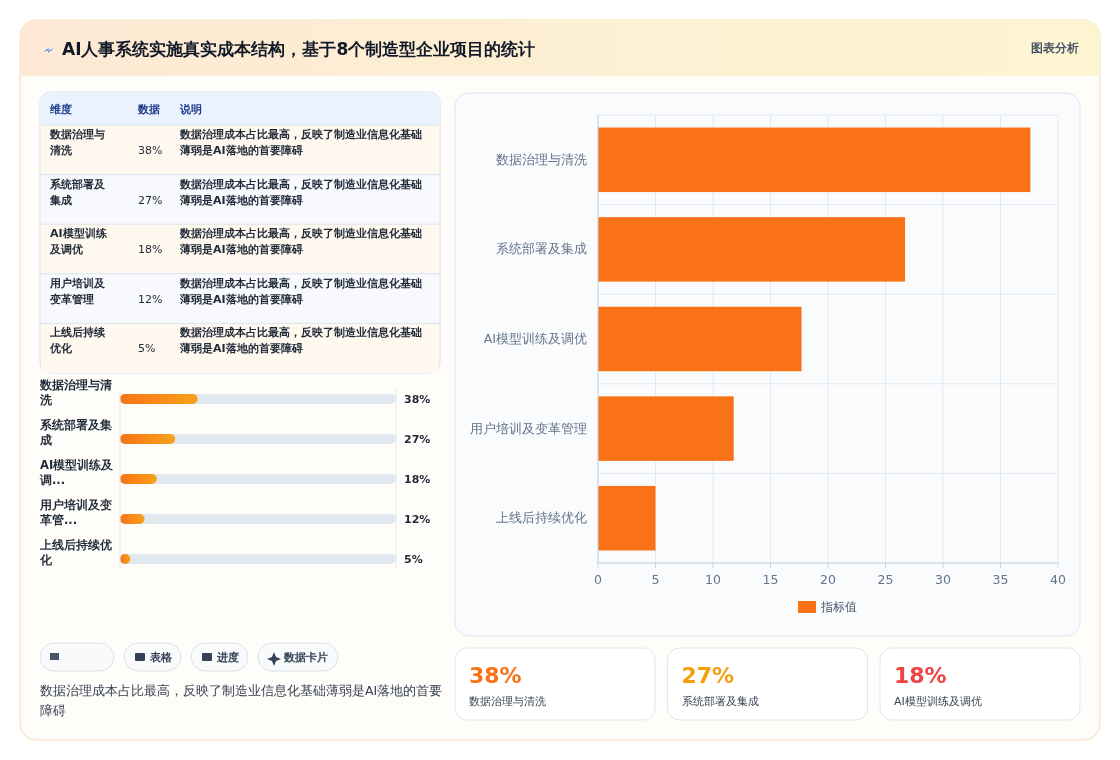 This screenshot has width=1120, height=760. Describe the element at coordinates (417, 399) in the screenshot. I see `data-label: 38%` at that location.